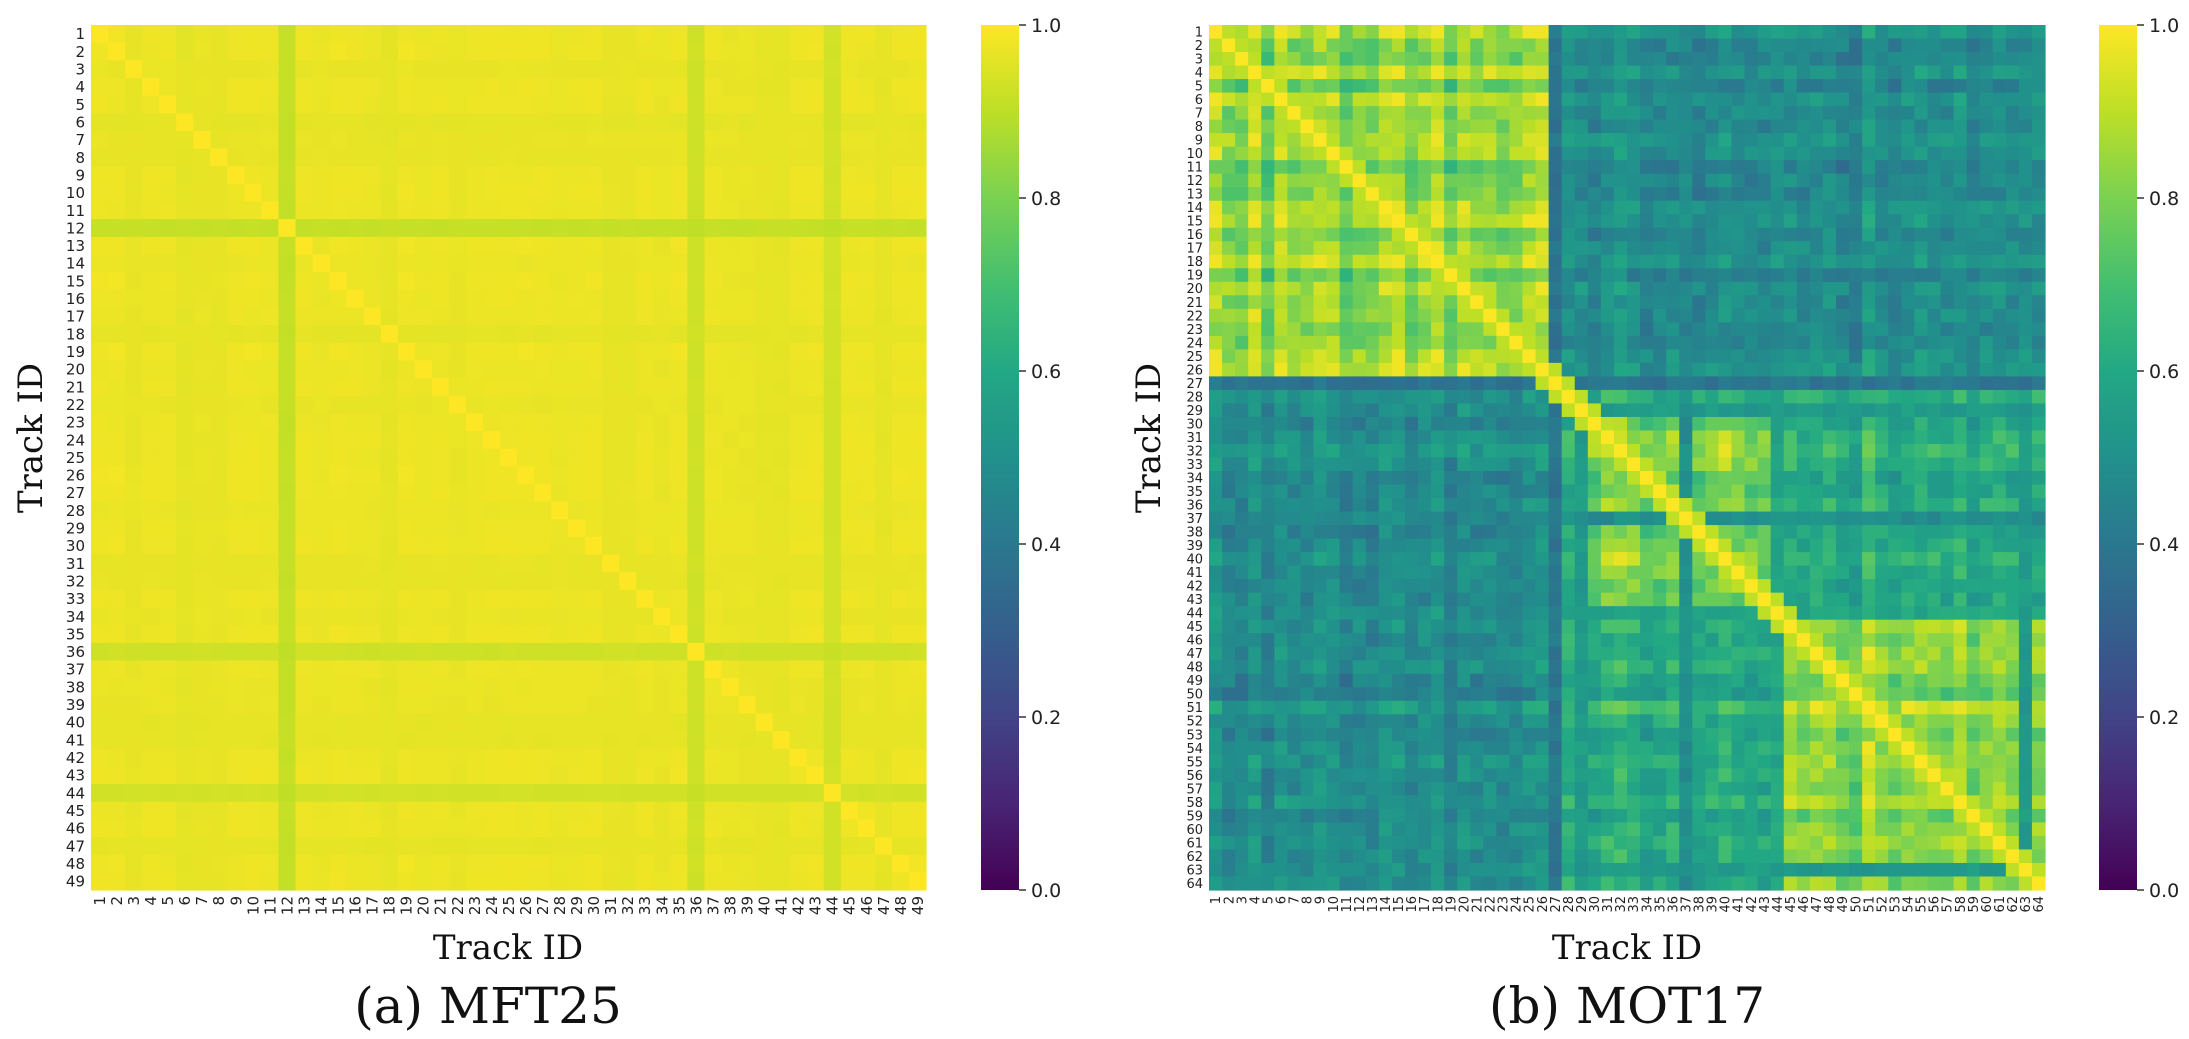 The image size is (2189, 1039). What do you see at coordinates (80, 87) in the screenshot?
I see `y-tick-label-a: 4` at bounding box center [80, 87].